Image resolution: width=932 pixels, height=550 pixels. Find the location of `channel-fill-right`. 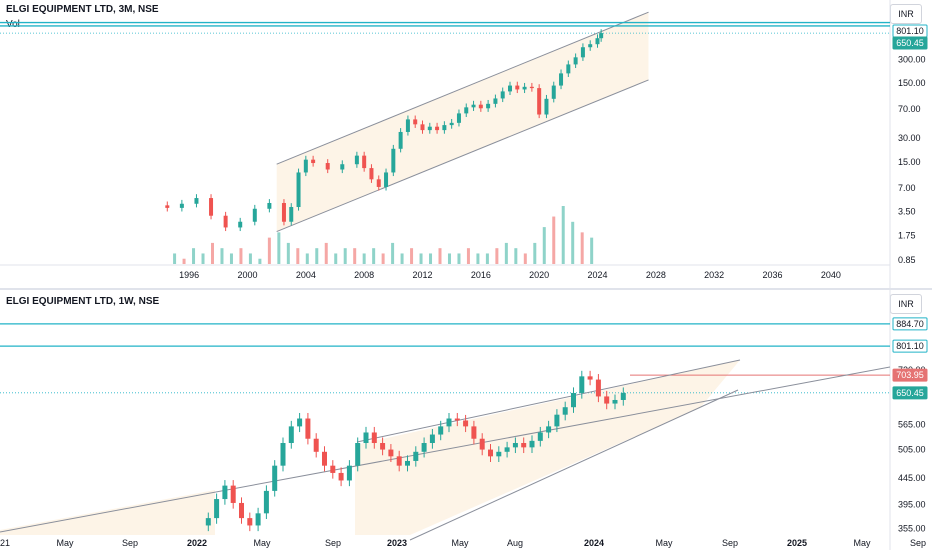

channel-fill-right is located at coordinates (547, 447).